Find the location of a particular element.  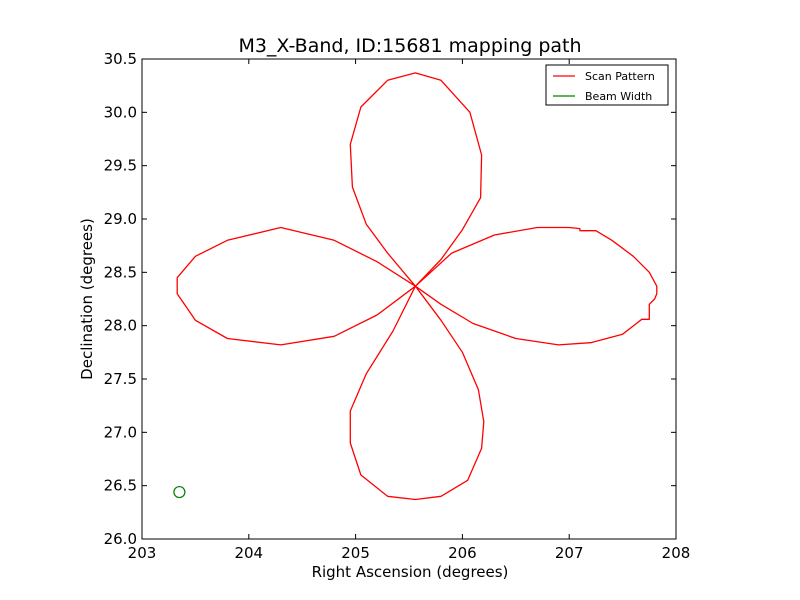

legend-beam-width-label: Beam Width is located at coordinates (618, 96).